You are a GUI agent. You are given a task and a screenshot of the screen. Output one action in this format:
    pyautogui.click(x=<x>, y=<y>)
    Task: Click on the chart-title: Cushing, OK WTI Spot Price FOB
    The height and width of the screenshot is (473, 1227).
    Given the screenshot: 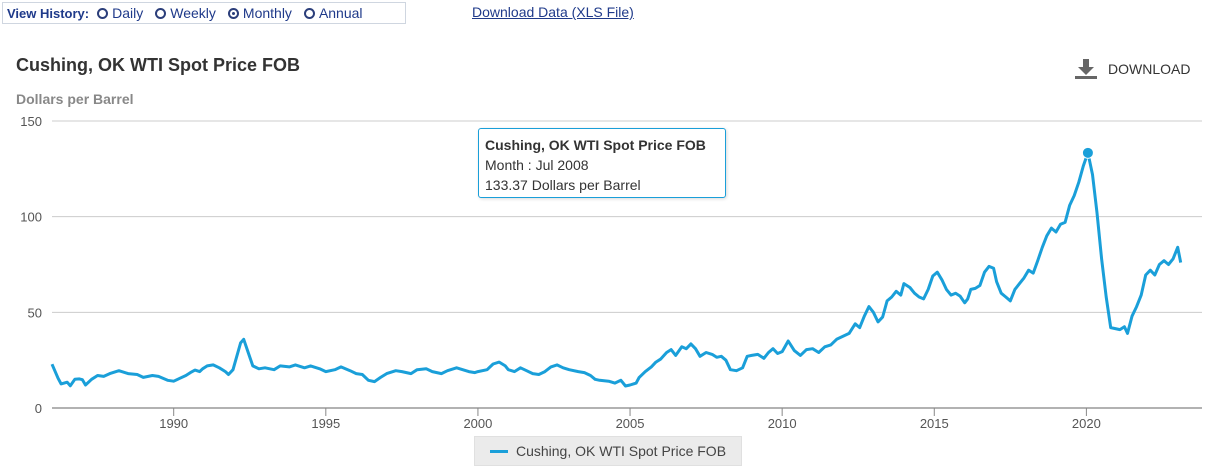 What is the action you would take?
    pyautogui.click(x=158, y=65)
    